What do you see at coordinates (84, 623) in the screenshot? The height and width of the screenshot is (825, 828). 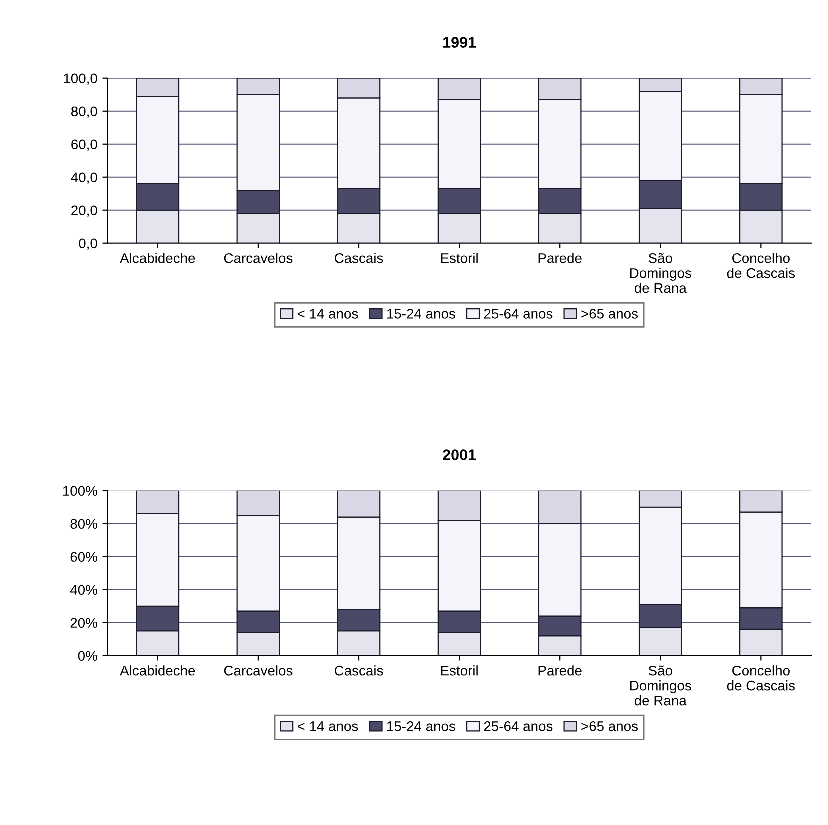 I see `y-tick-label: 20%` at bounding box center [84, 623].